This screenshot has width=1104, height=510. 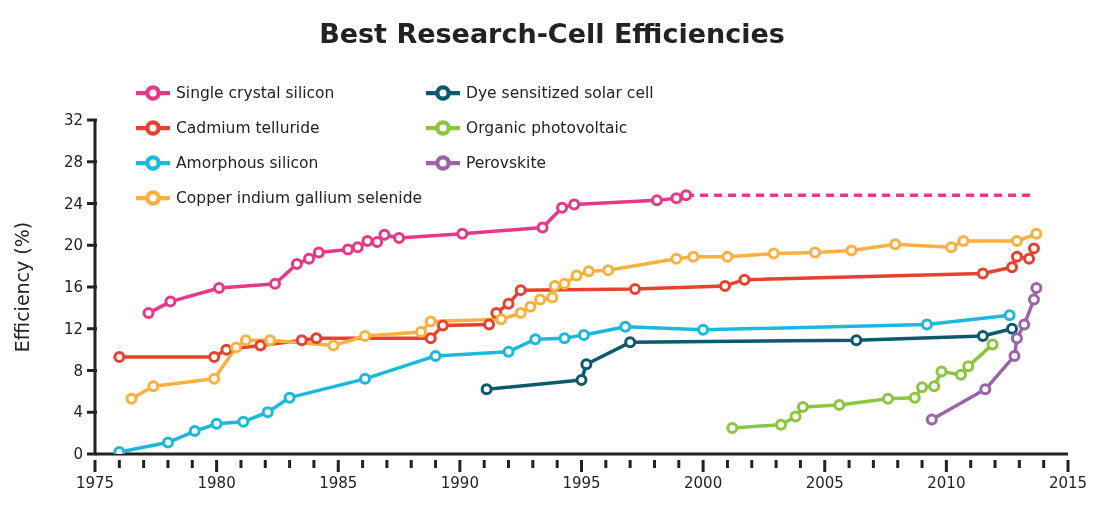 What do you see at coordinates (248, 127) in the screenshot?
I see `legend-label: Cadmium telluride` at bounding box center [248, 127].